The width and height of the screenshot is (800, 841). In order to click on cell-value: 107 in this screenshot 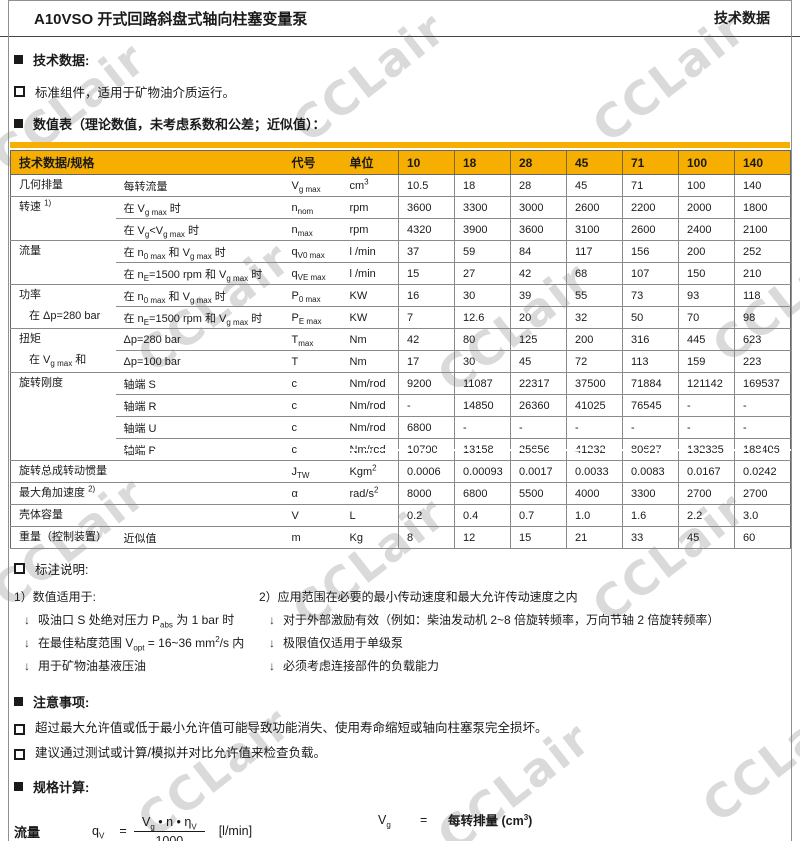, I will do `click(650, 273)`.